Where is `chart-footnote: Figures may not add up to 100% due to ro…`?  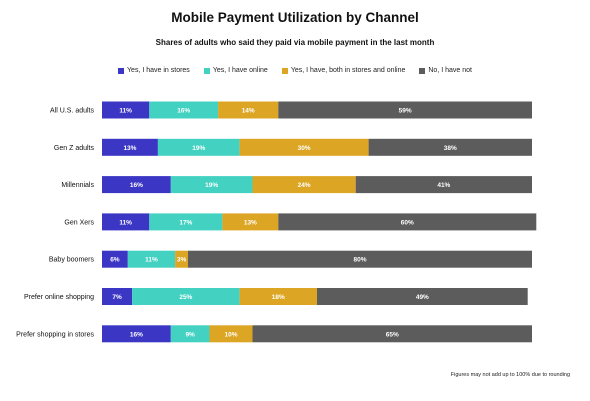 chart-footnote: Figures may not add up to 100% due to ro… is located at coordinates (510, 375).